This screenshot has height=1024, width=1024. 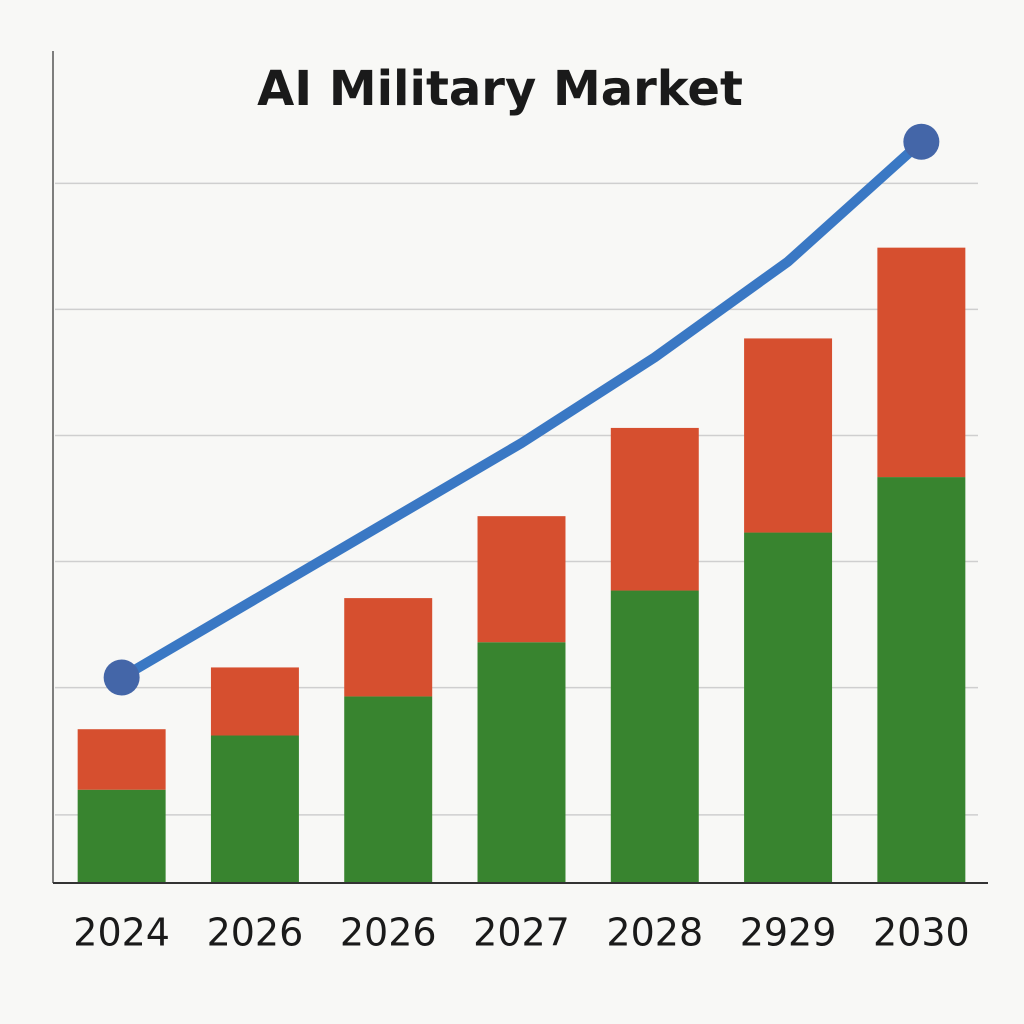 What do you see at coordinates (654, 933) in the screenshot?
I see `x-tick-label: 2028` at bounding box center [654, 933].